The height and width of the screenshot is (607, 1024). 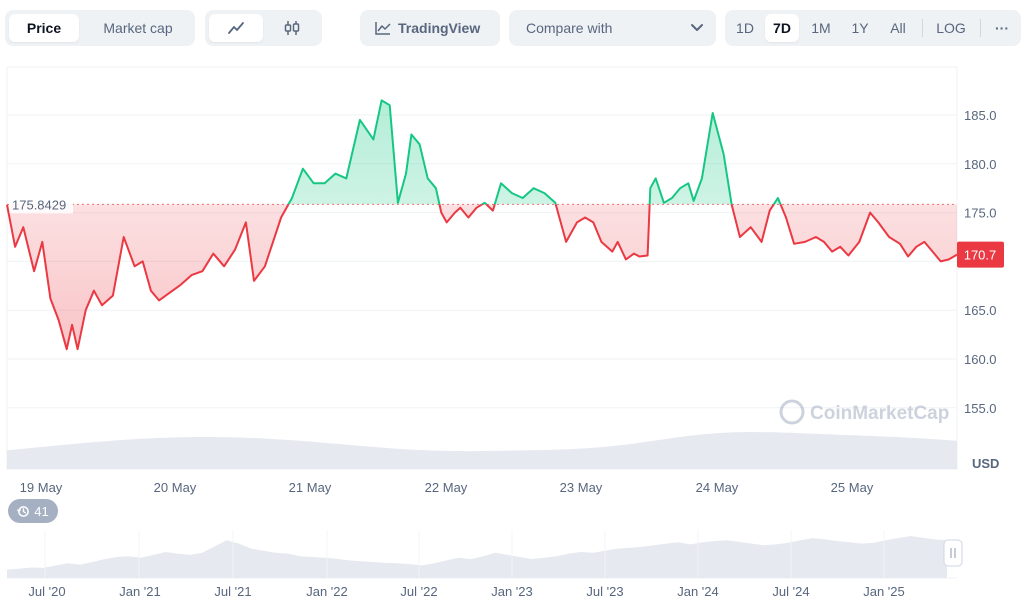 I want to click on tab-price: Price, so click(x=44, y=28).